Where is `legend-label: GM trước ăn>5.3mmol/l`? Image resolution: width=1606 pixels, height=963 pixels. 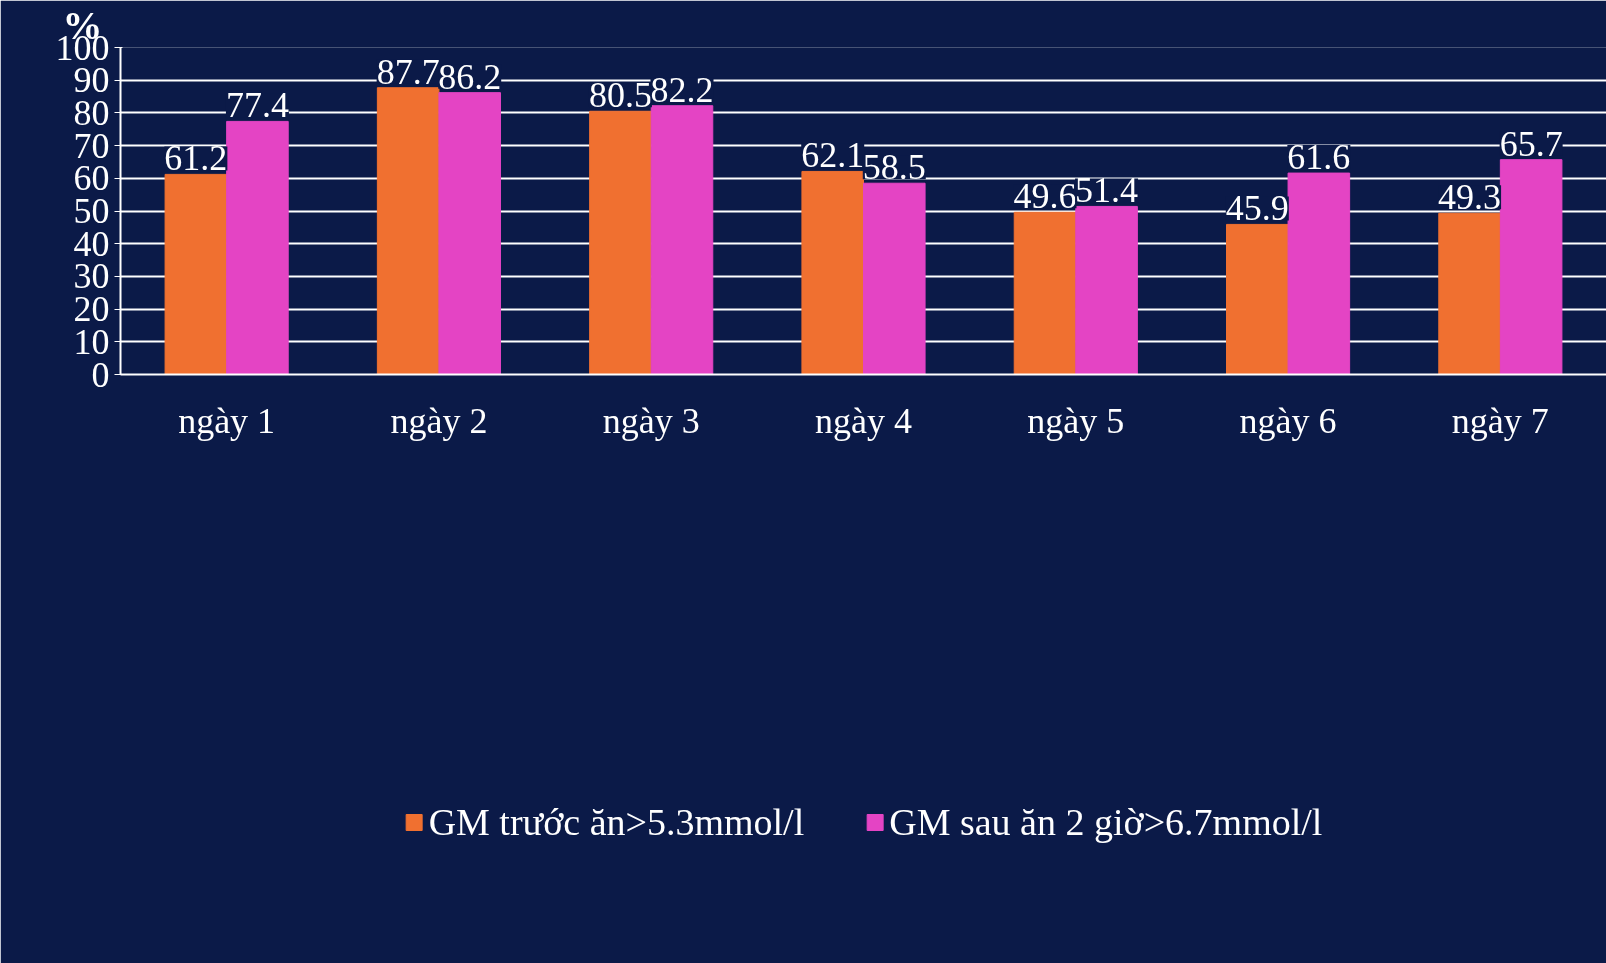 legend-label: GM trước ăn>5.3mmol/l is located at coordinates (616, 822).